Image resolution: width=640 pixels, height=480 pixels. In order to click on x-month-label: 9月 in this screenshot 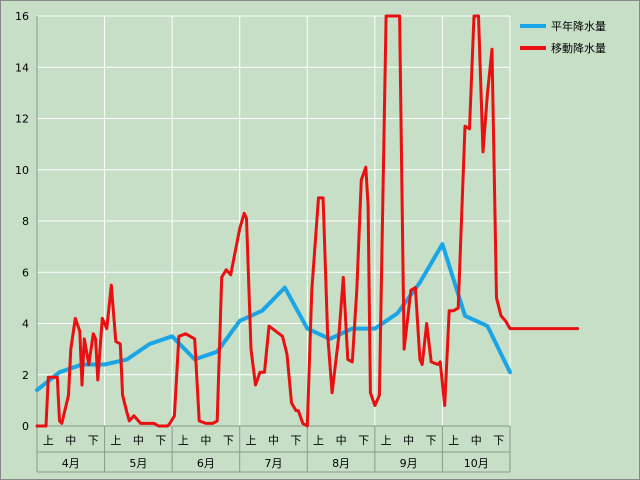, I will do `click(409, 463)`.